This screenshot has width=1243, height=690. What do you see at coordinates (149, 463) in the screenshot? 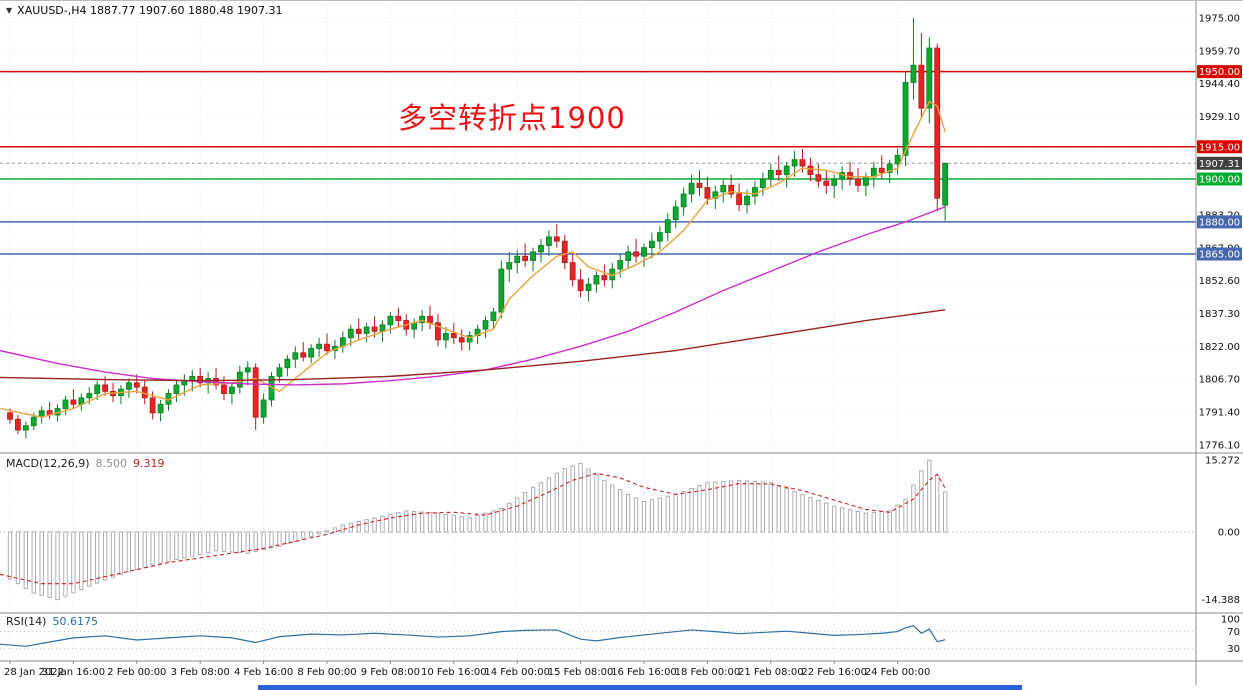
I see `macd-signal-value: 9.319` at bounding box center [149, 463].